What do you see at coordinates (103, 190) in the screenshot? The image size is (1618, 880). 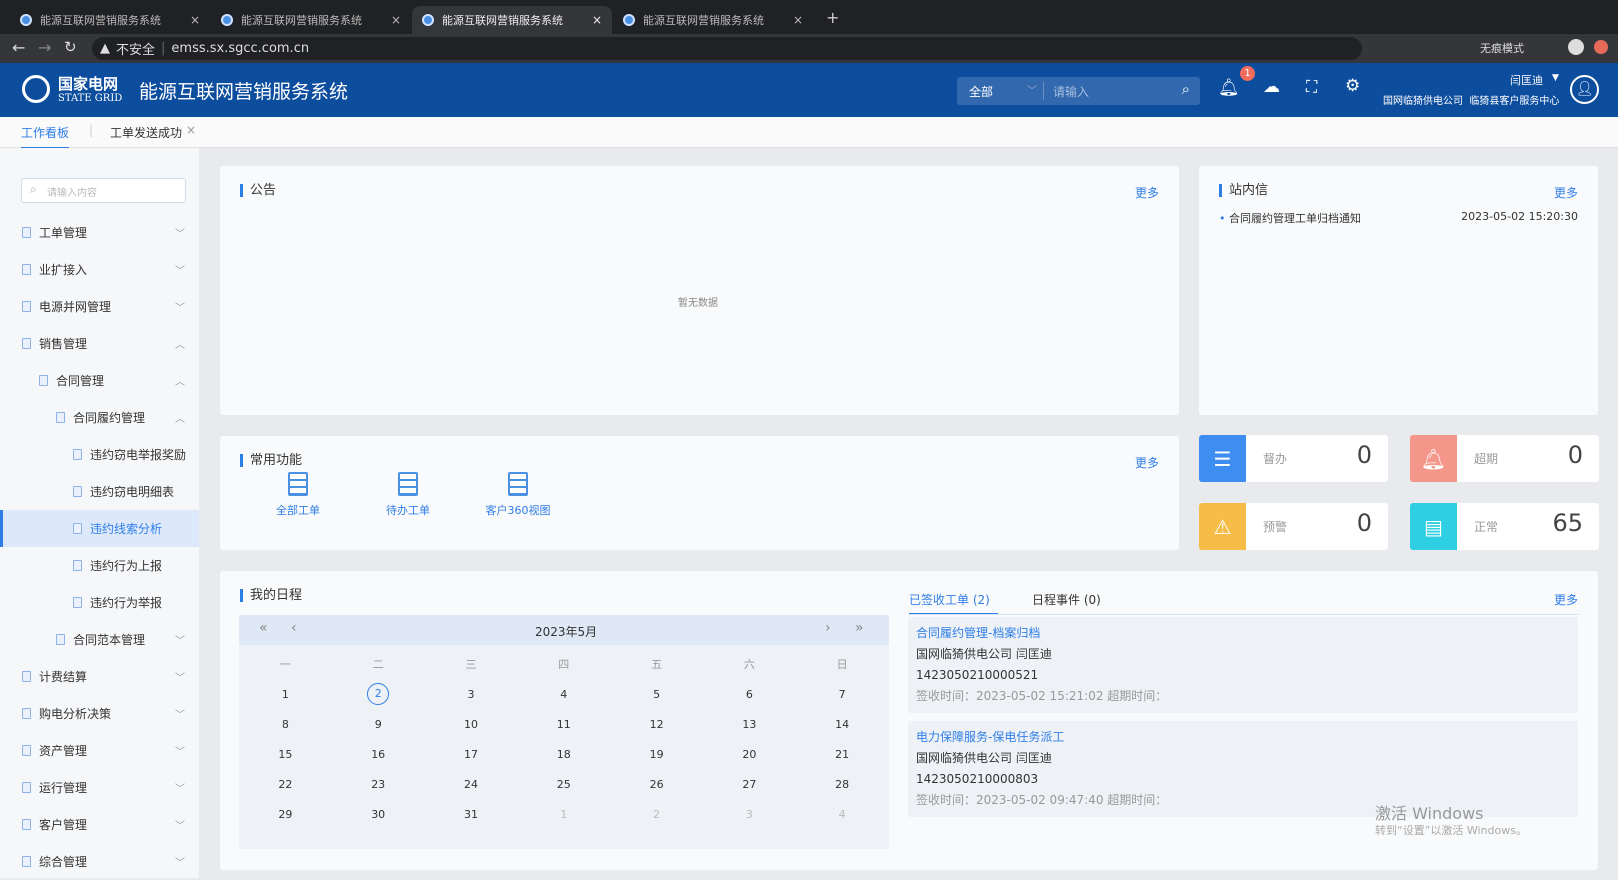 I see `sidebar-search-input: ⌕ 请输入内容` at bounding box center [103, 190].